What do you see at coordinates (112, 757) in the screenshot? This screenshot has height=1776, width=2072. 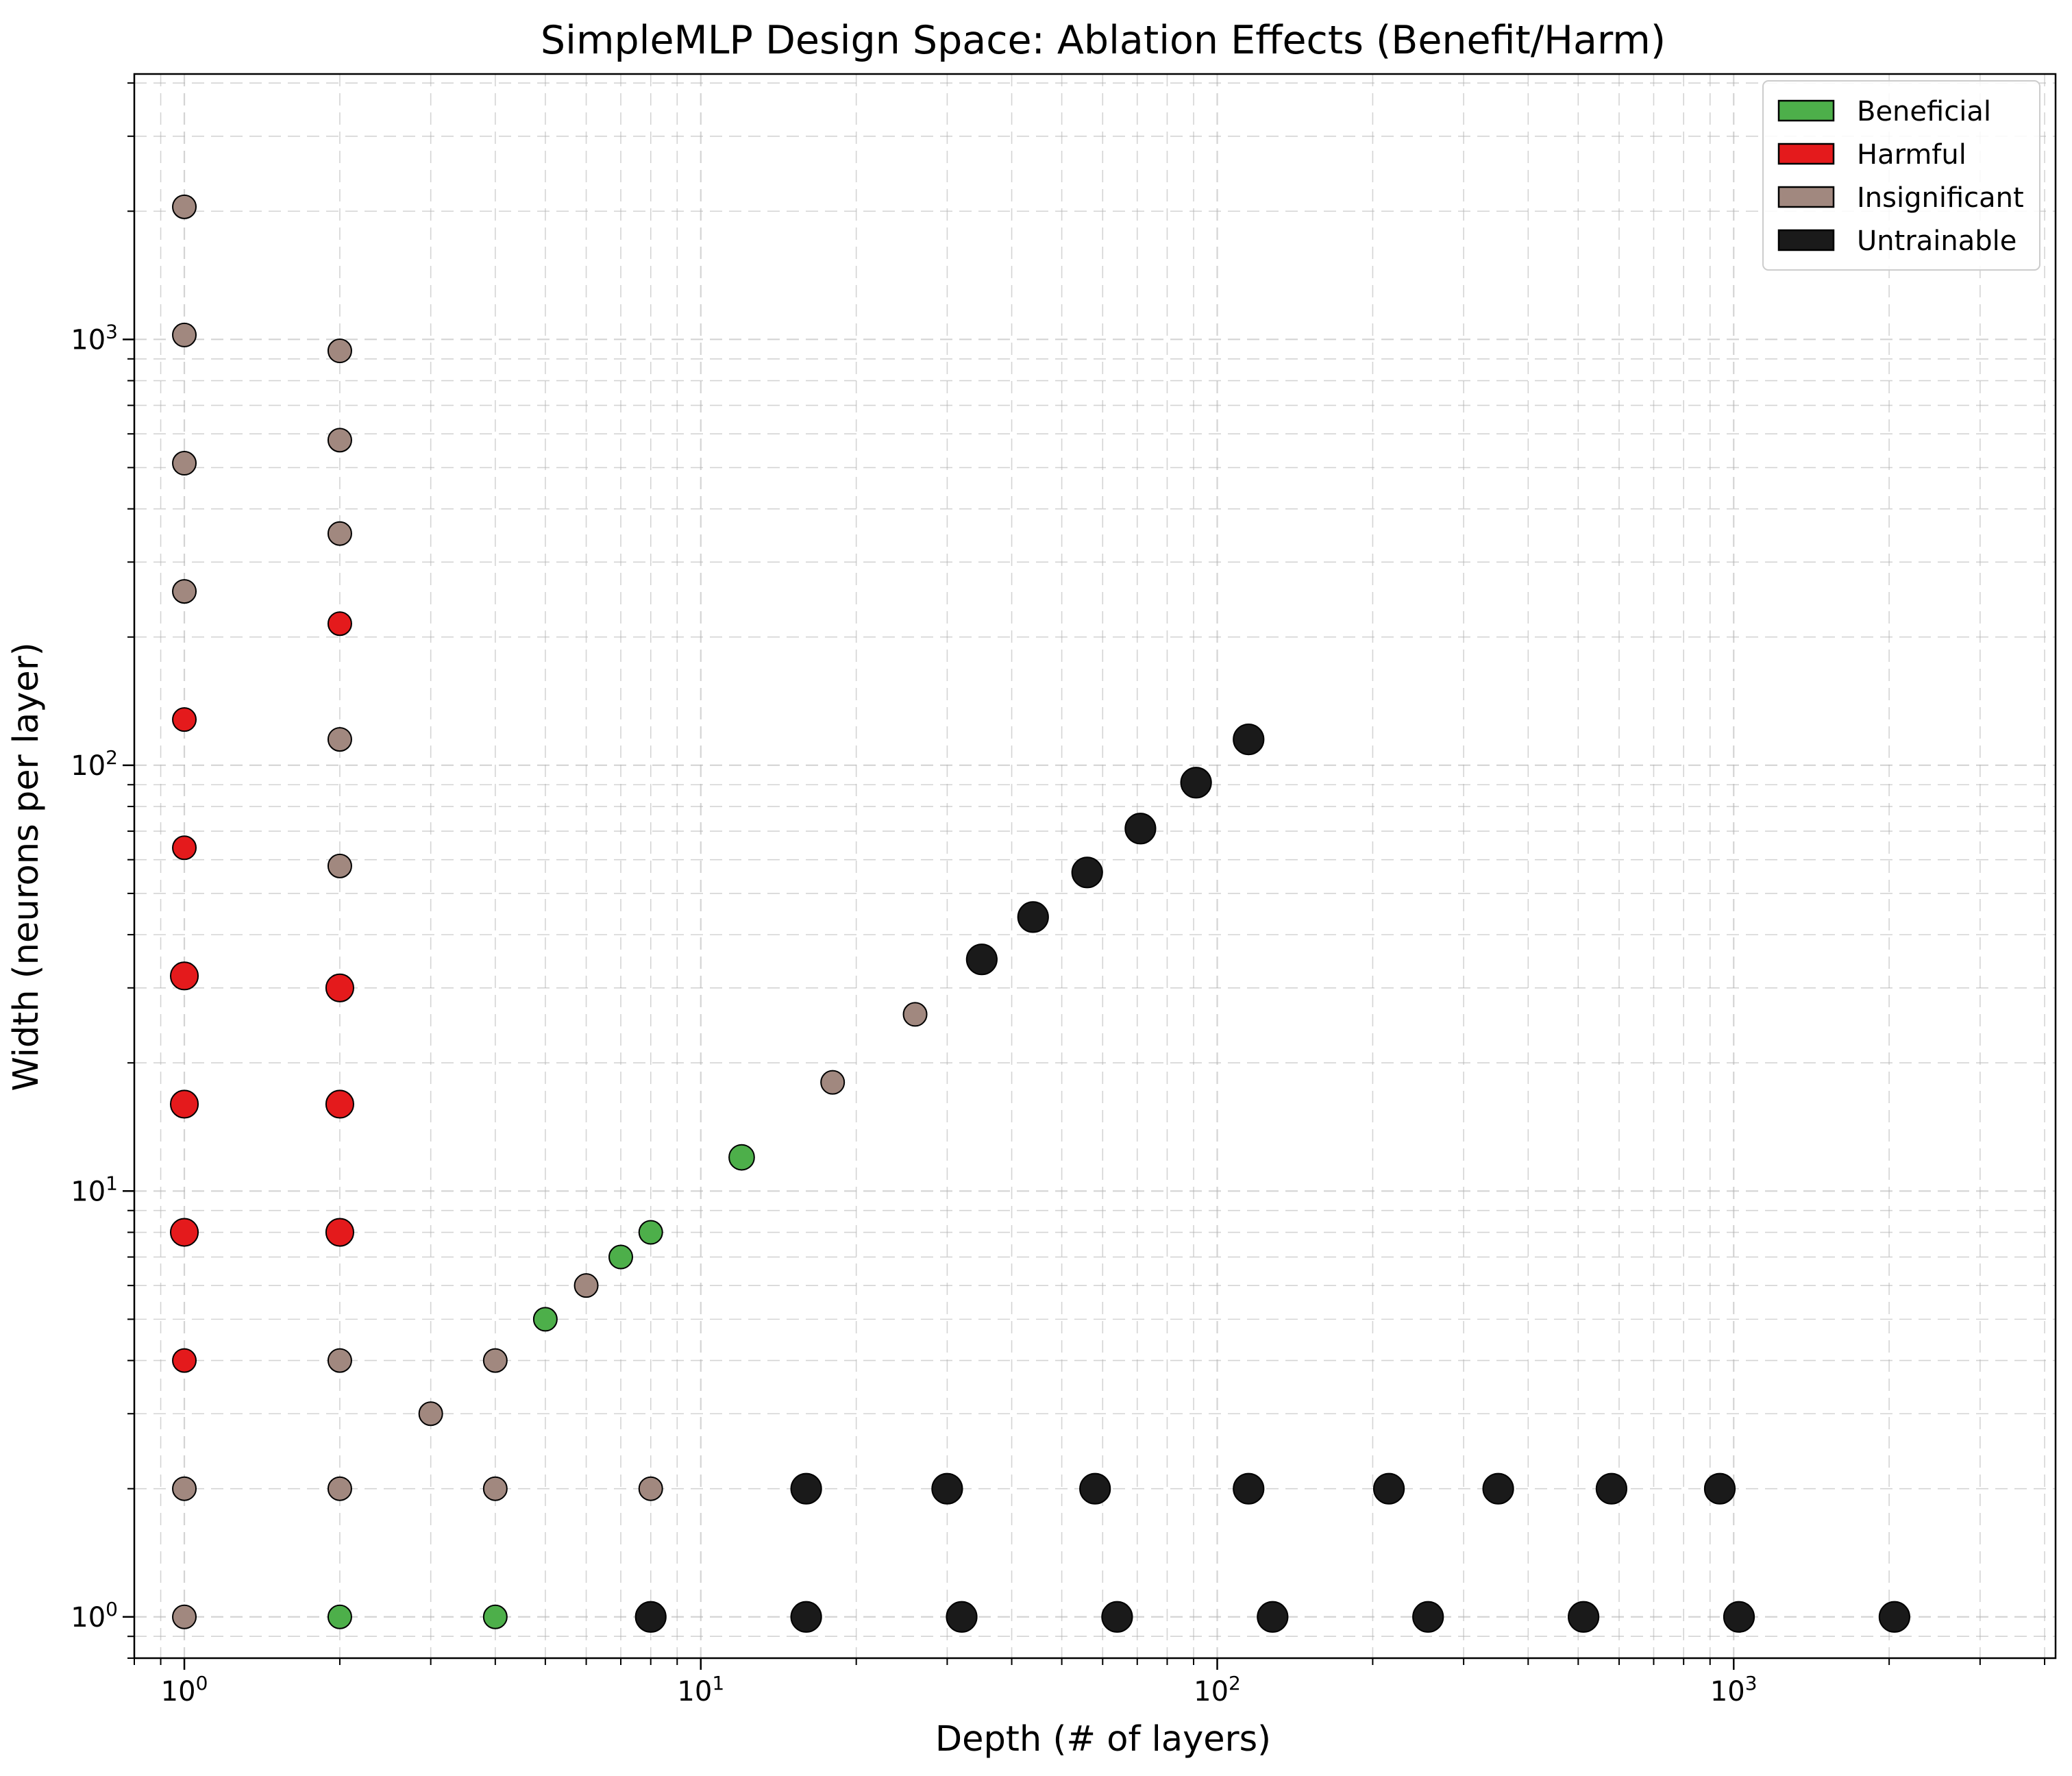 I see `y-tick-label-exponent: 2` at bounding box center [112, 757].